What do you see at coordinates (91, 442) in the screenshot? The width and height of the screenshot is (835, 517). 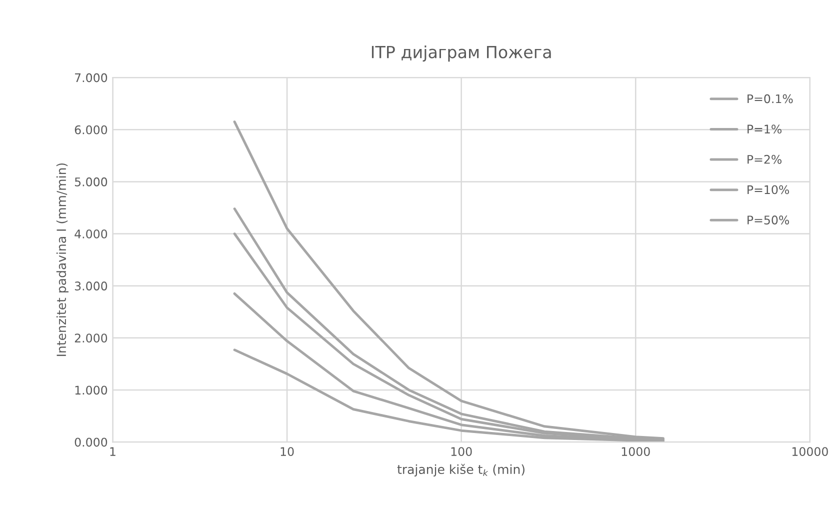 I see `y-tick-label: 0.000` at bounding box center [91, 442].